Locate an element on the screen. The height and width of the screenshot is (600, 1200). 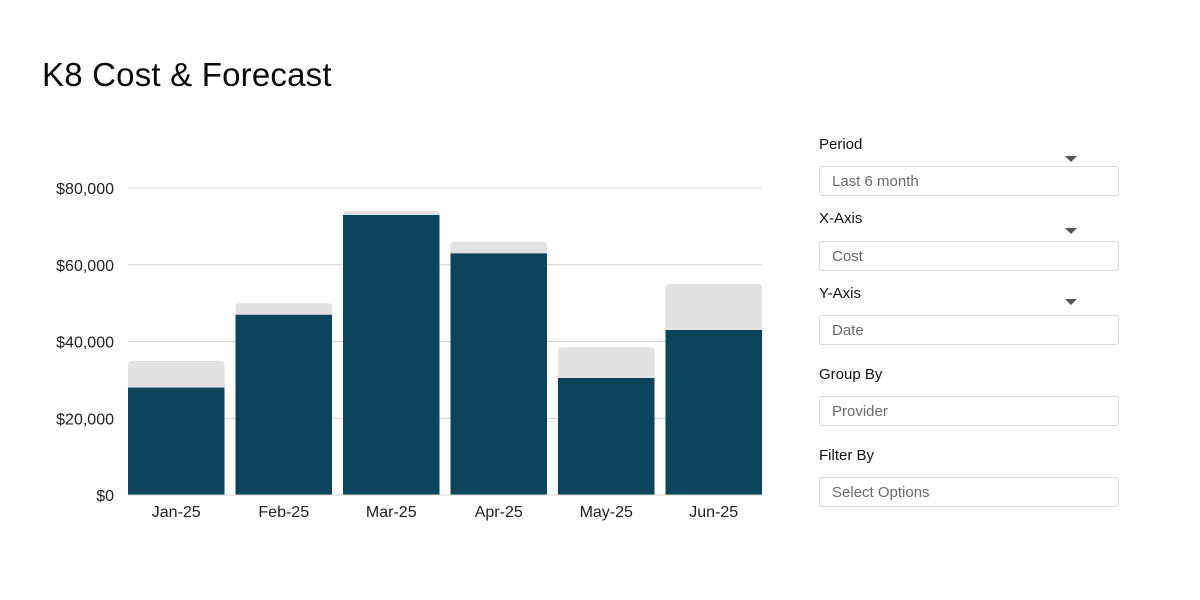
y-tick-label: $60,000 is located at coordinates (85, 266).